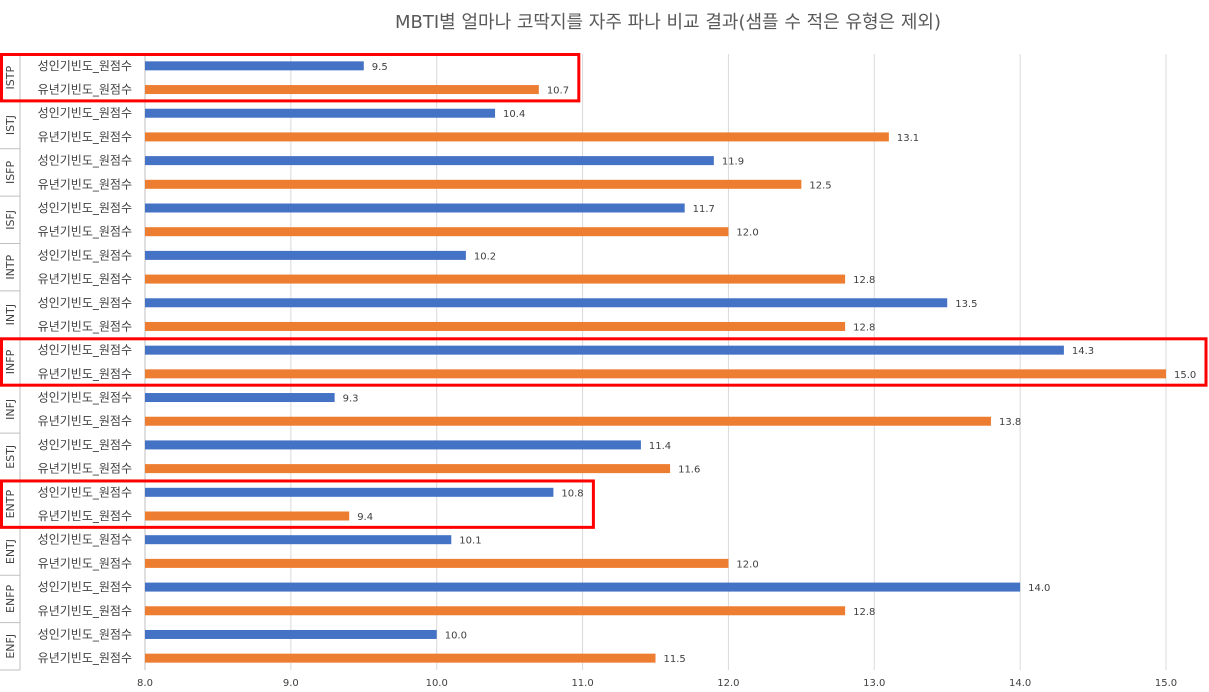  Describe the element at coordinates (1083, 351) in the screenshot. I see `data-label: 14.3` at that location.